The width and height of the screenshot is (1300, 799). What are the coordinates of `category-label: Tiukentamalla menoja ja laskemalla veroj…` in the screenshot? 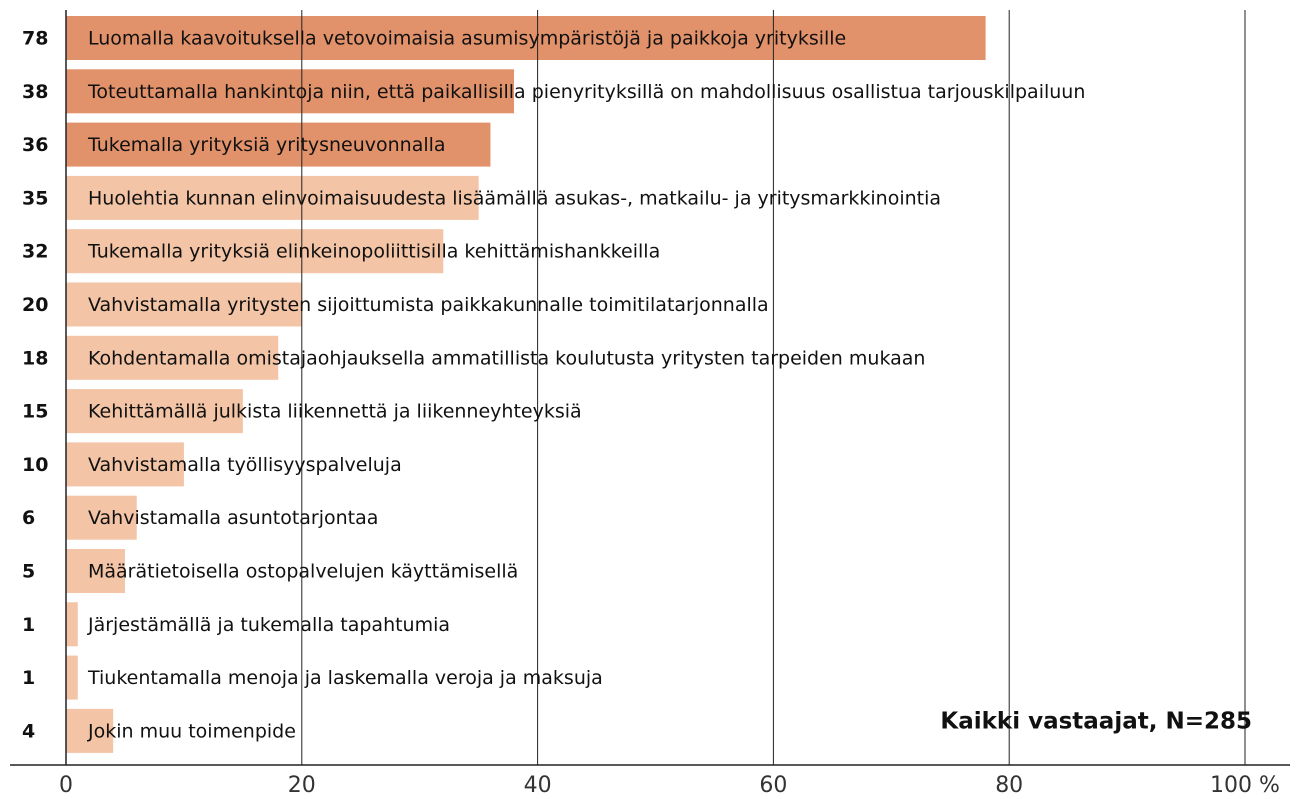 It's located at (345, 678).